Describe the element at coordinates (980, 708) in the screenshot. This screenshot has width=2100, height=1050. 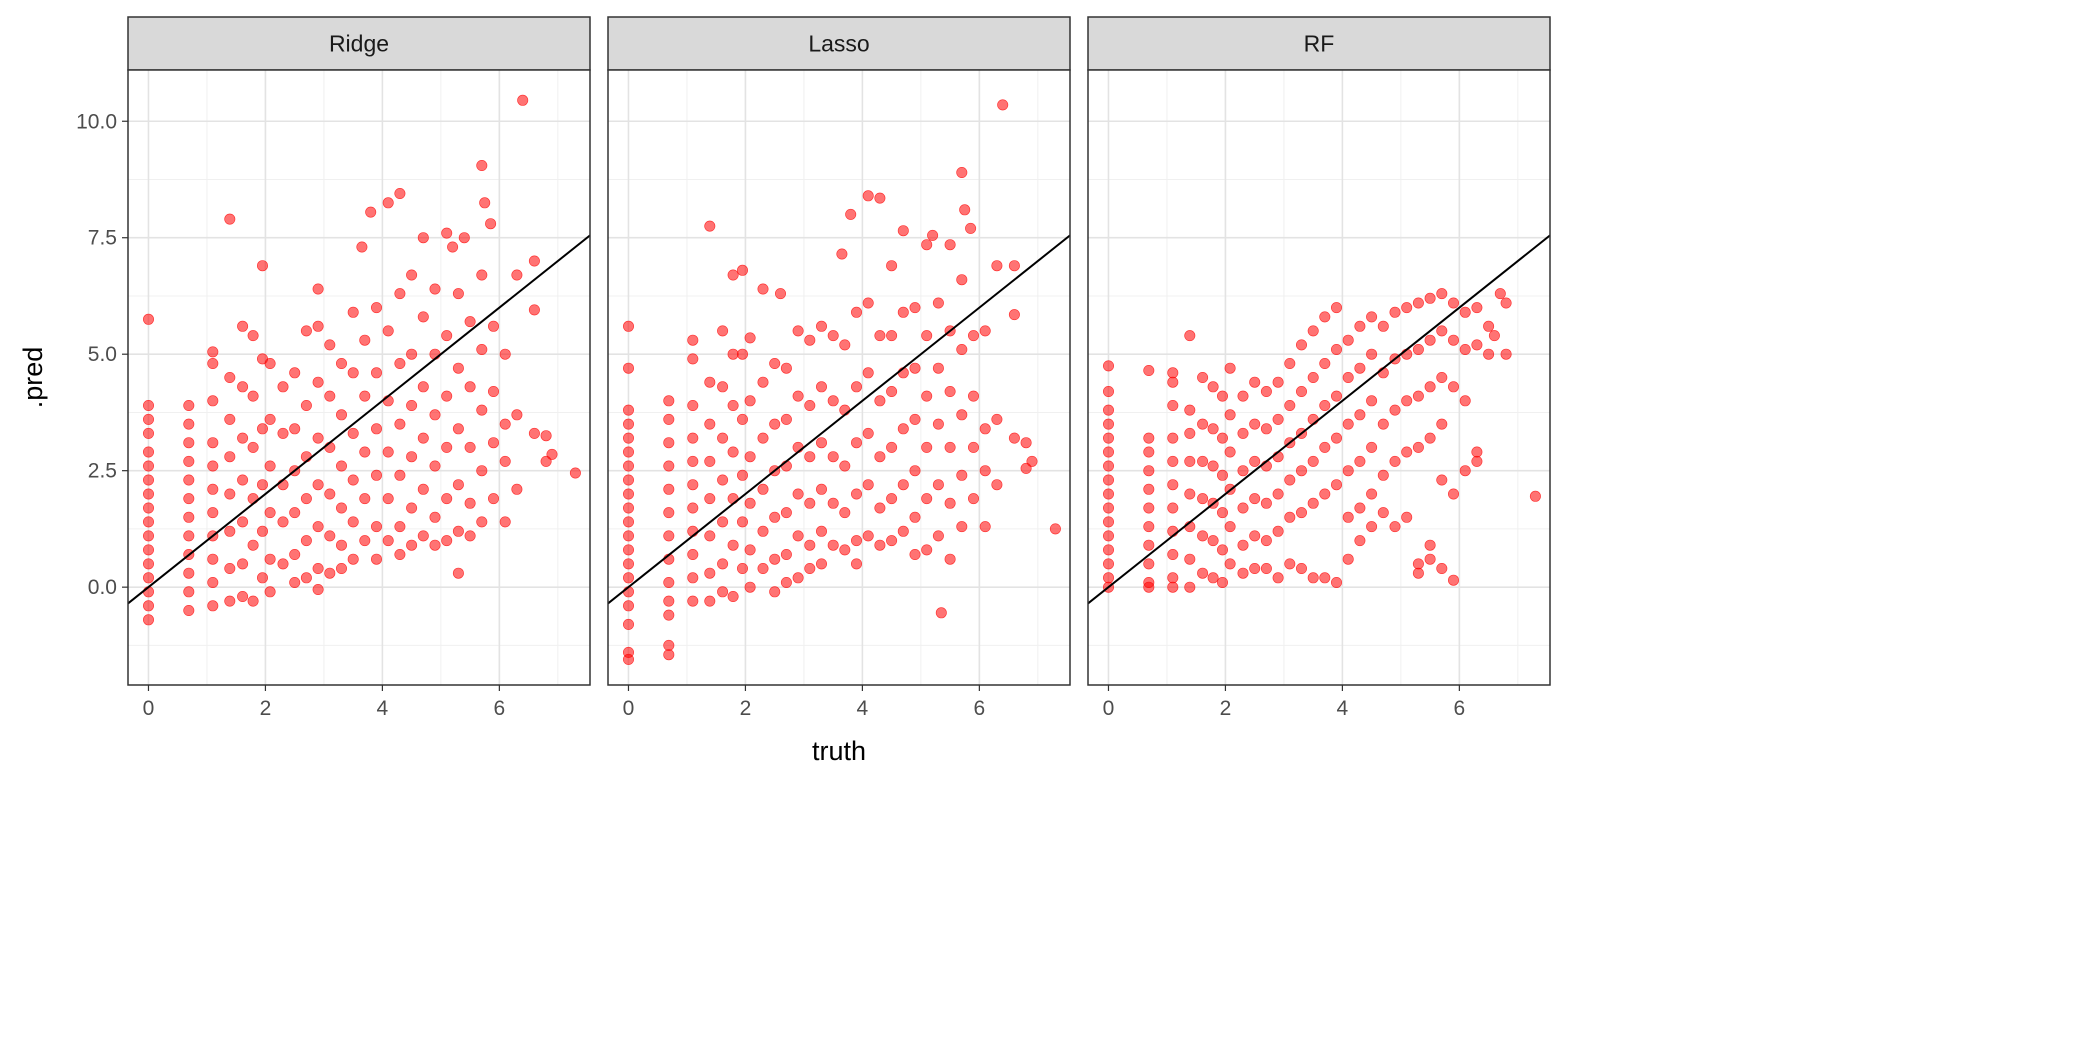
I see `x-tick-label: 6` at that location.